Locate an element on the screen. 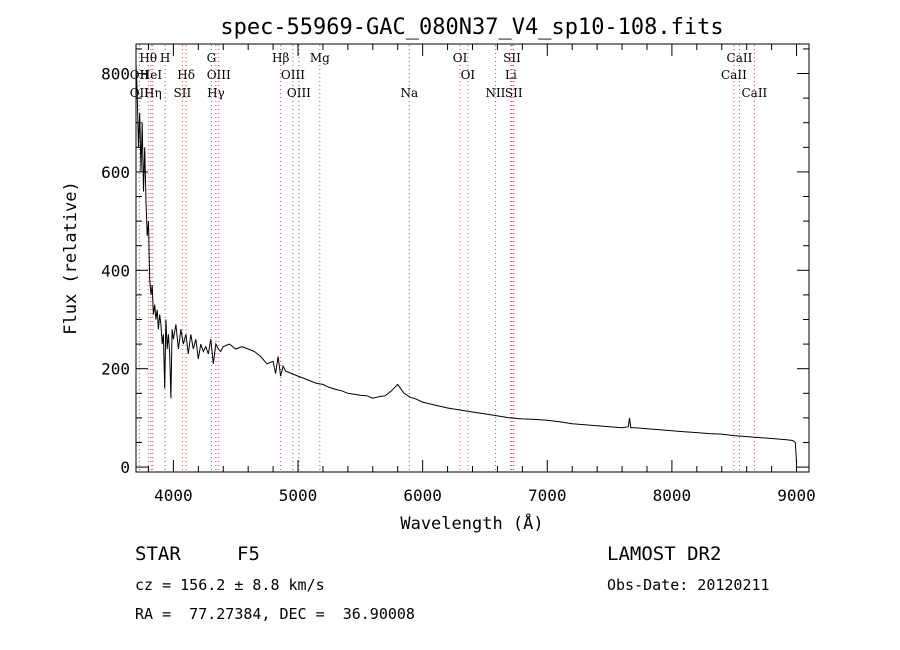 Image resolution: width=900 pixels, height=650 pixels. spectral-line-label: Hη is located at coordinates (153, 93).